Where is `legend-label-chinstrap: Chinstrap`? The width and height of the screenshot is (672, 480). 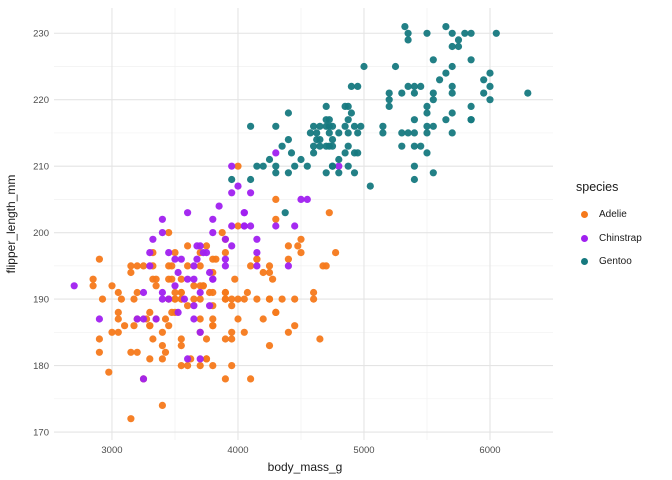 legend-label-chinstrap: Chinstrap is located at coordinates (620, 238).